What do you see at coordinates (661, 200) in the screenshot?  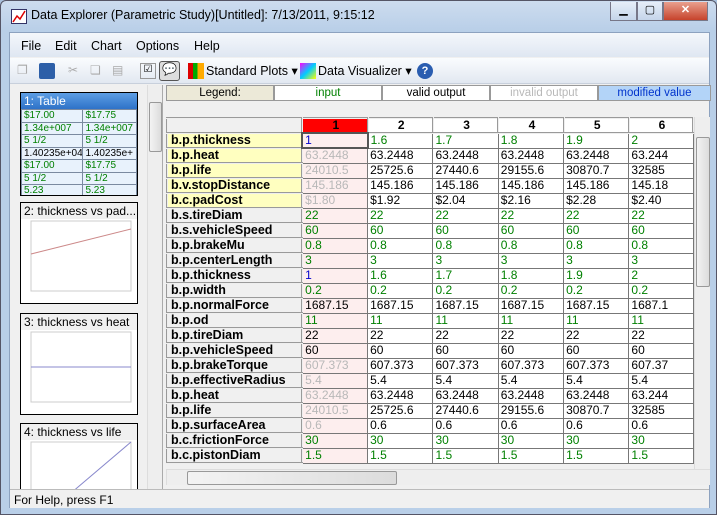 I see `grid-cell: $2.40` at bounding box center [661, 200].